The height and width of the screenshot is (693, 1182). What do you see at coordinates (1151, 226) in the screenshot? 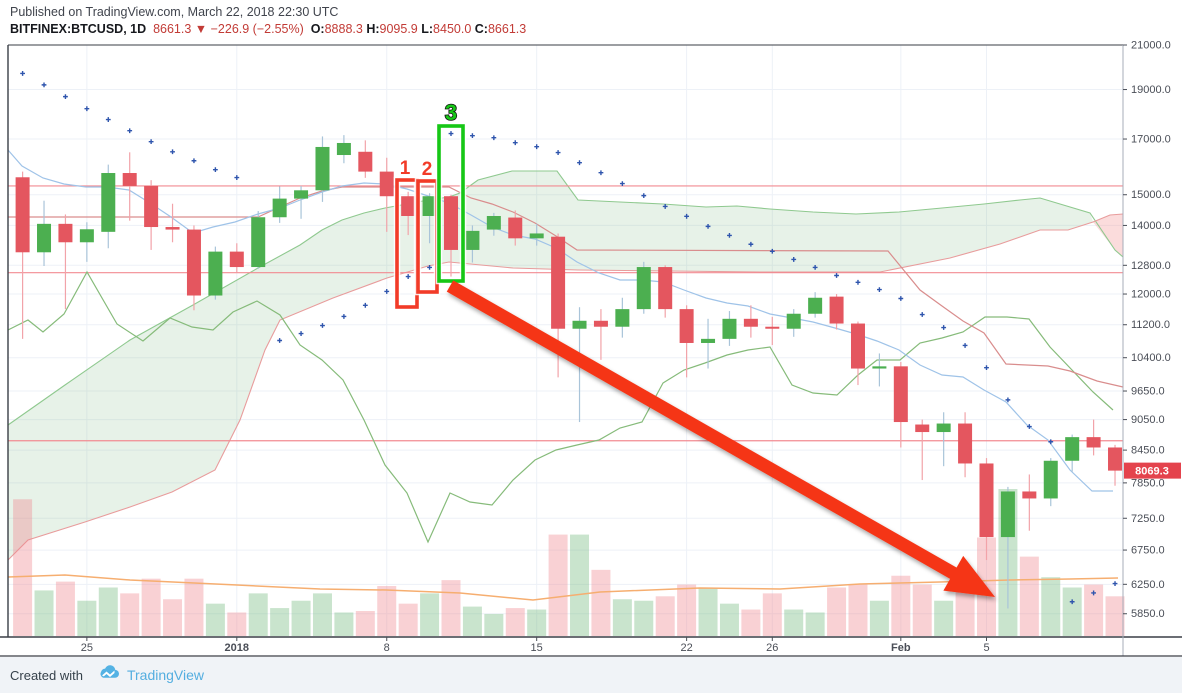
I see `price-tick-label: 14000.0` at bounding box center [1151, 226].